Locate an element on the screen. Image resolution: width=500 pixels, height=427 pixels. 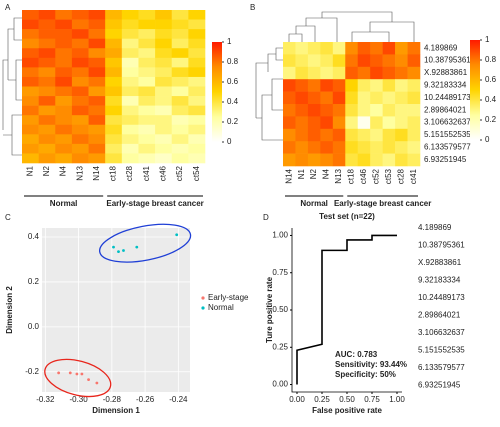
column-label: ct46 is located at coordinates (163, 173).